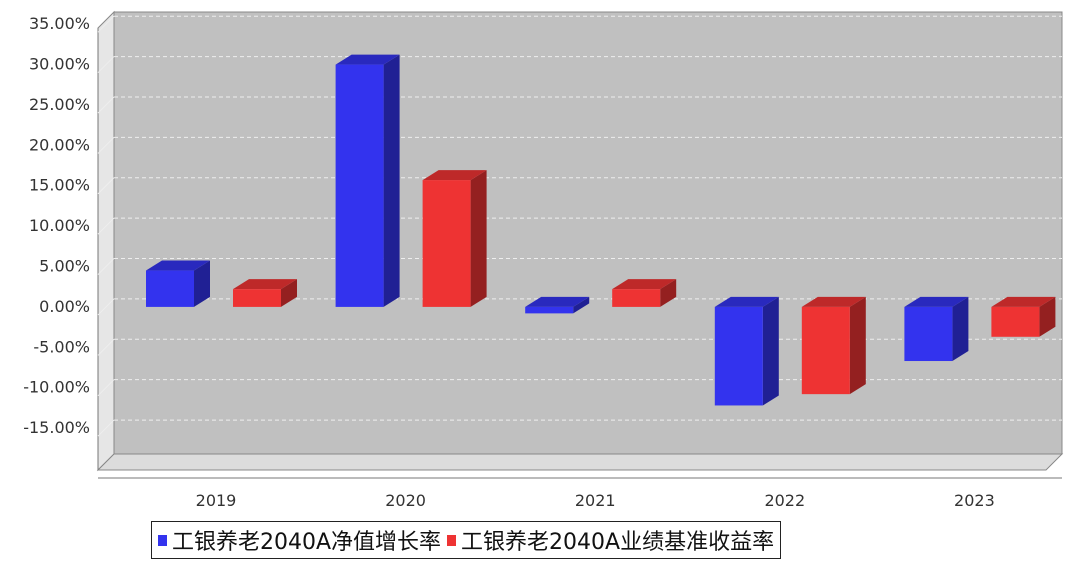  I want to click on x-tick-label: 2019, so click(216, 500).